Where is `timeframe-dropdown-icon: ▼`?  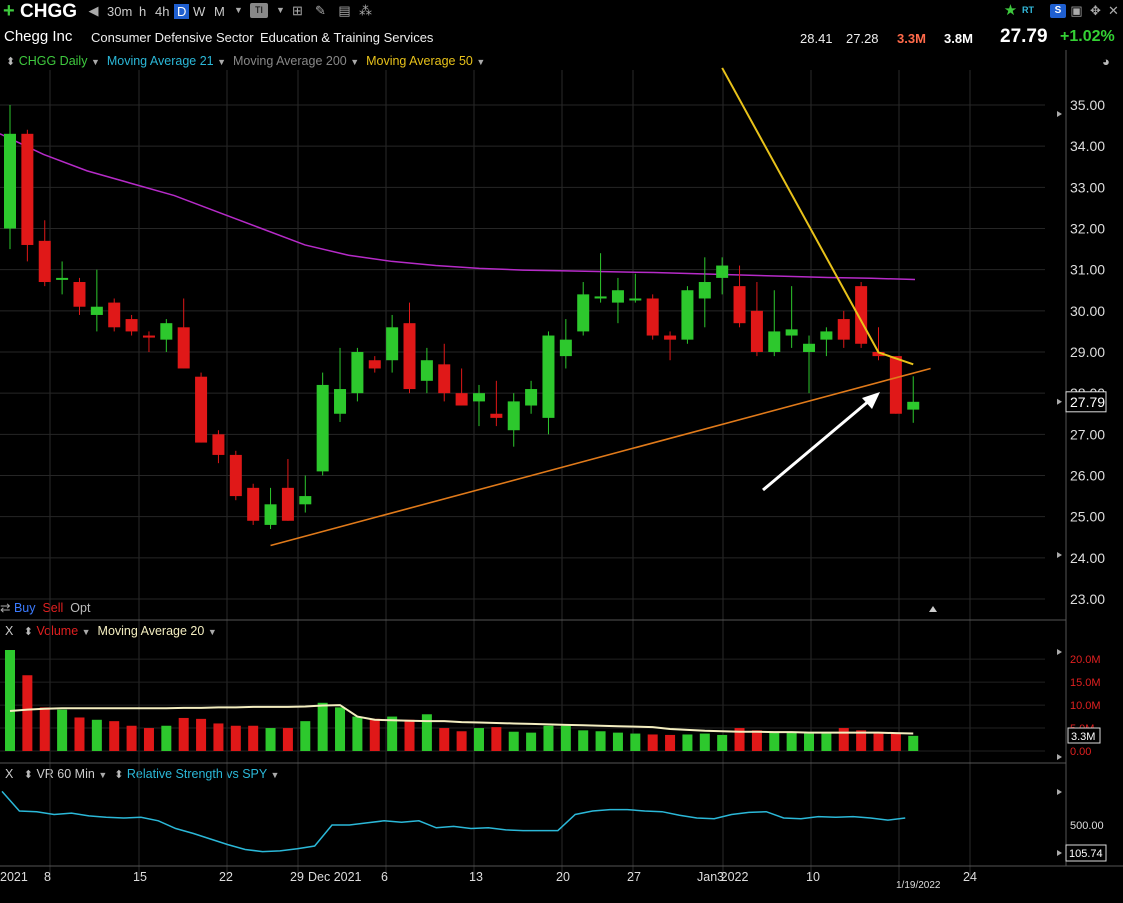
timeframe-dropdown-icon: ▼ is located at coordinates (238, 10).